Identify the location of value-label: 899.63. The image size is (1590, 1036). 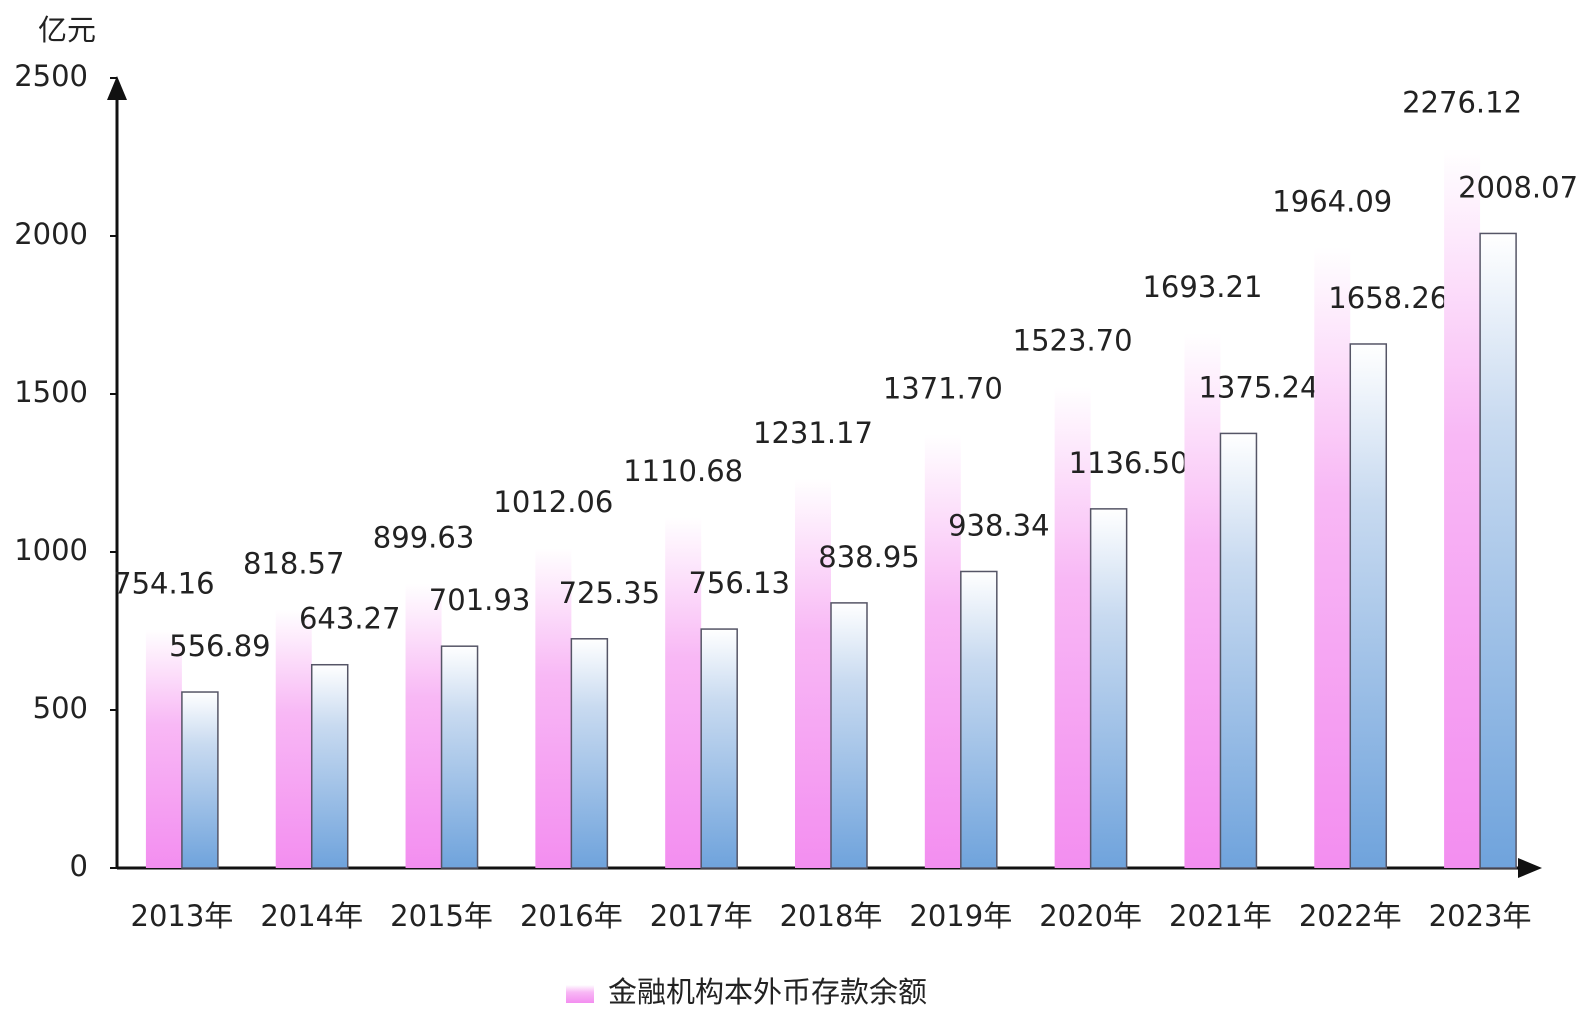
(423, 538).